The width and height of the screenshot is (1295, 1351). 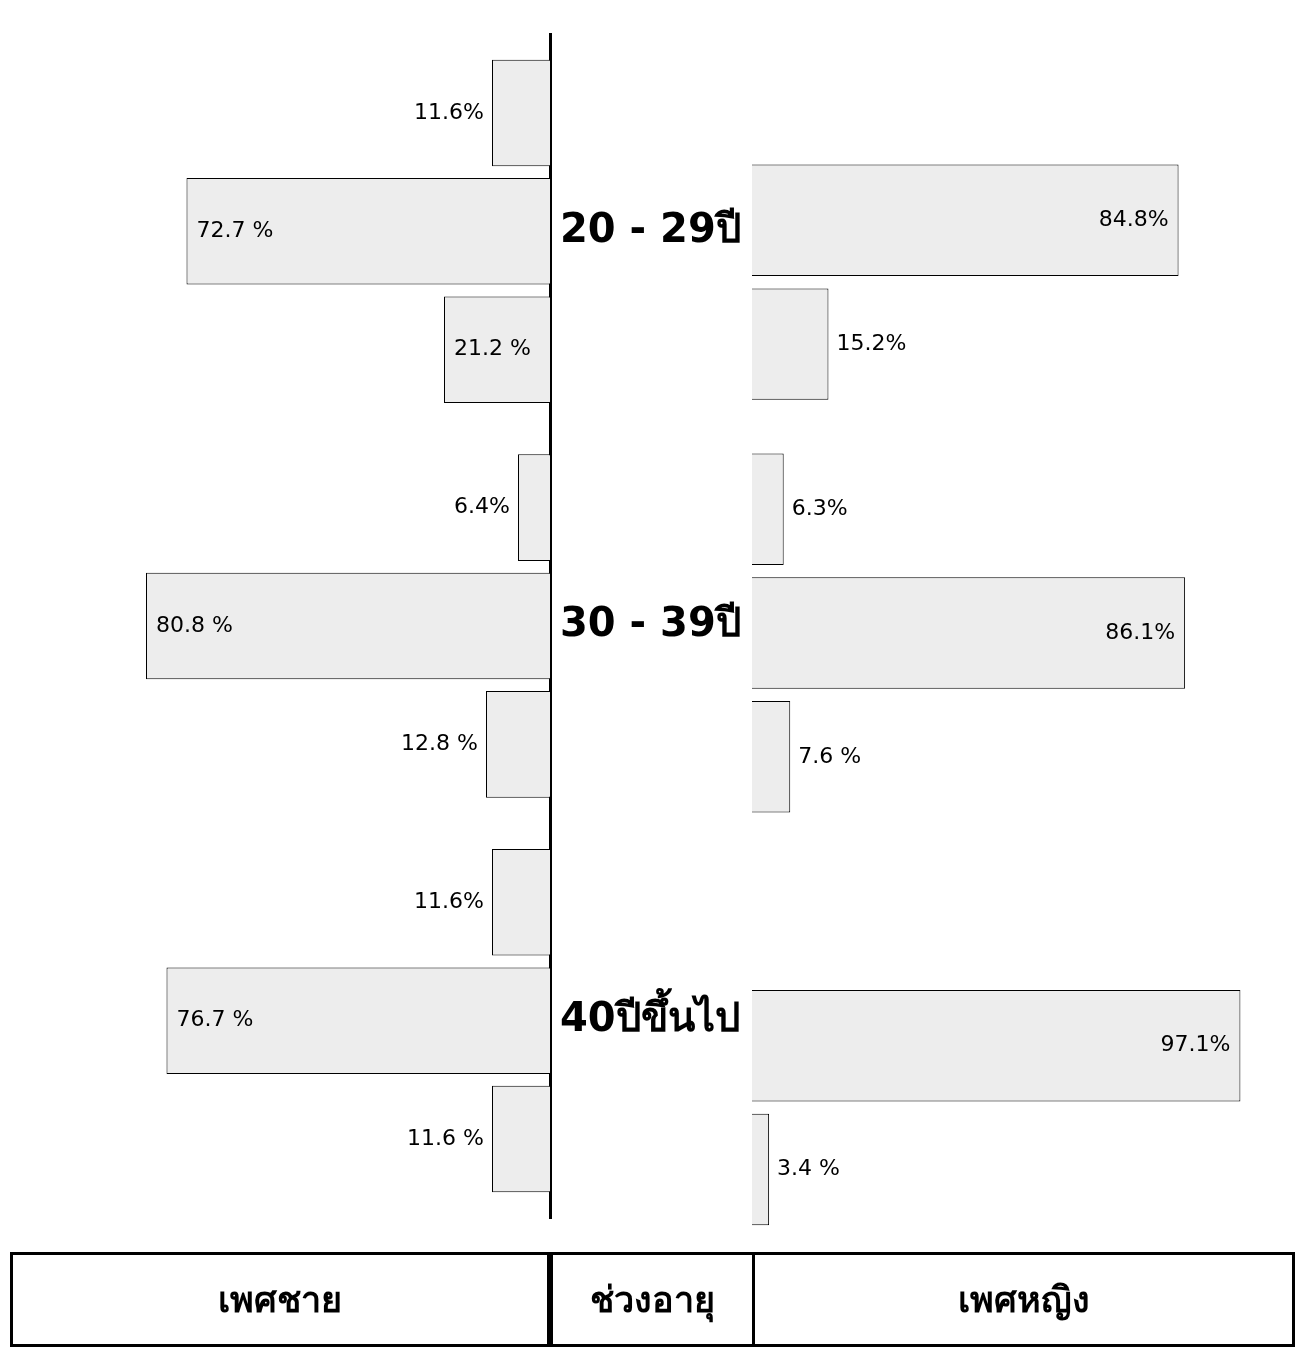 I want to click on data-label: 86.1%, so click(x=1140, y=631).